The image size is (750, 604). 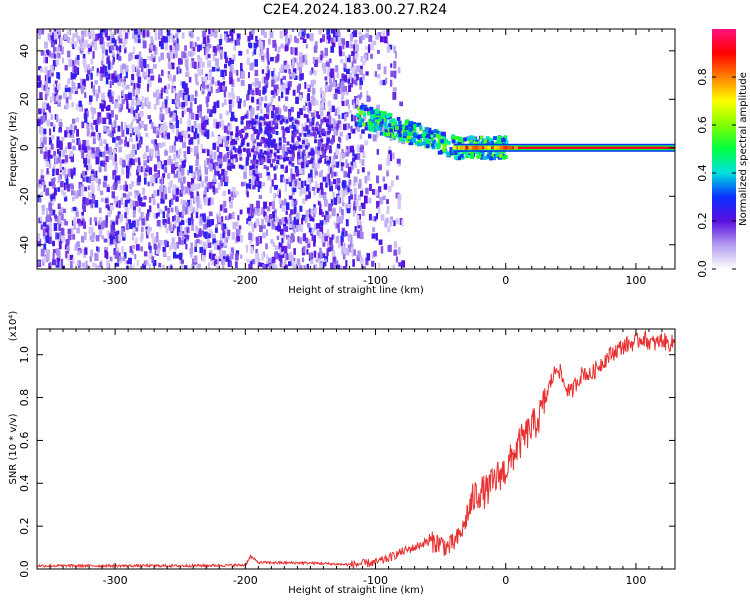 I want to click on x-tick-label: -300, so click(x=115, y=280).